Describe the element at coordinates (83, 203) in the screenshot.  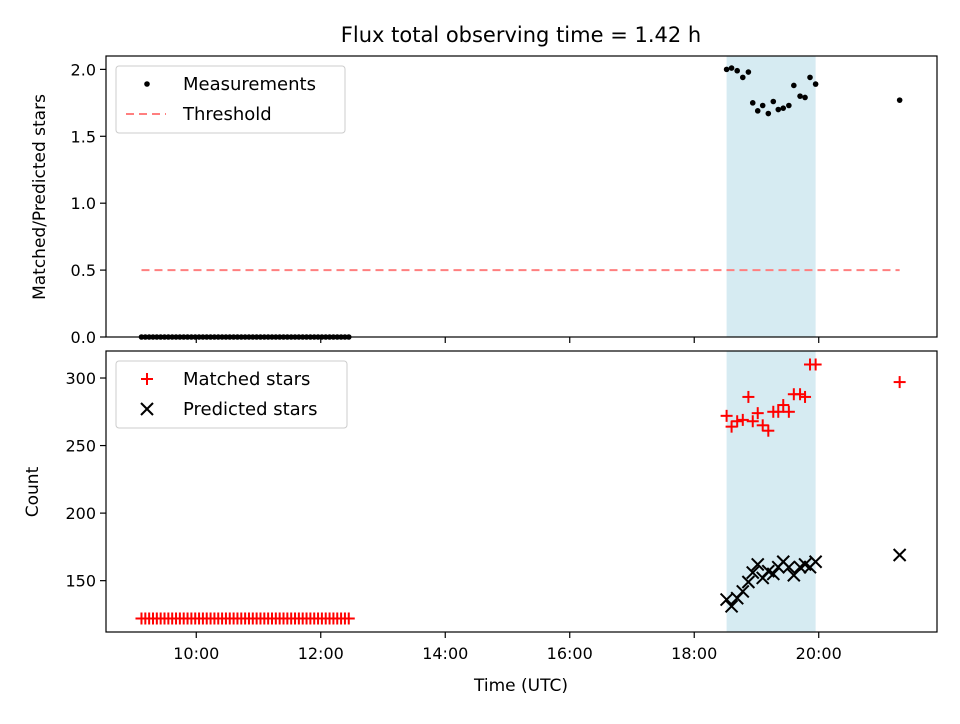
I see `y-tick-label: 1.0` at that location.